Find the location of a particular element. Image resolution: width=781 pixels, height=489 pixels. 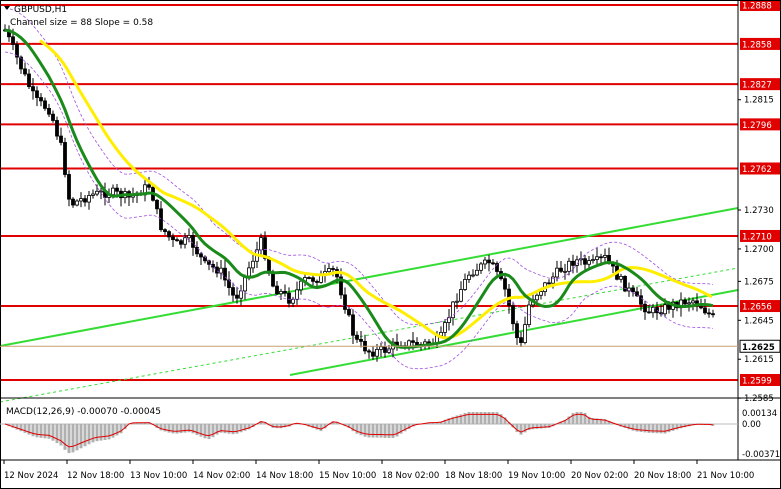

time-label: 18 Nov 18:00 is located at coordinates (473, 476).